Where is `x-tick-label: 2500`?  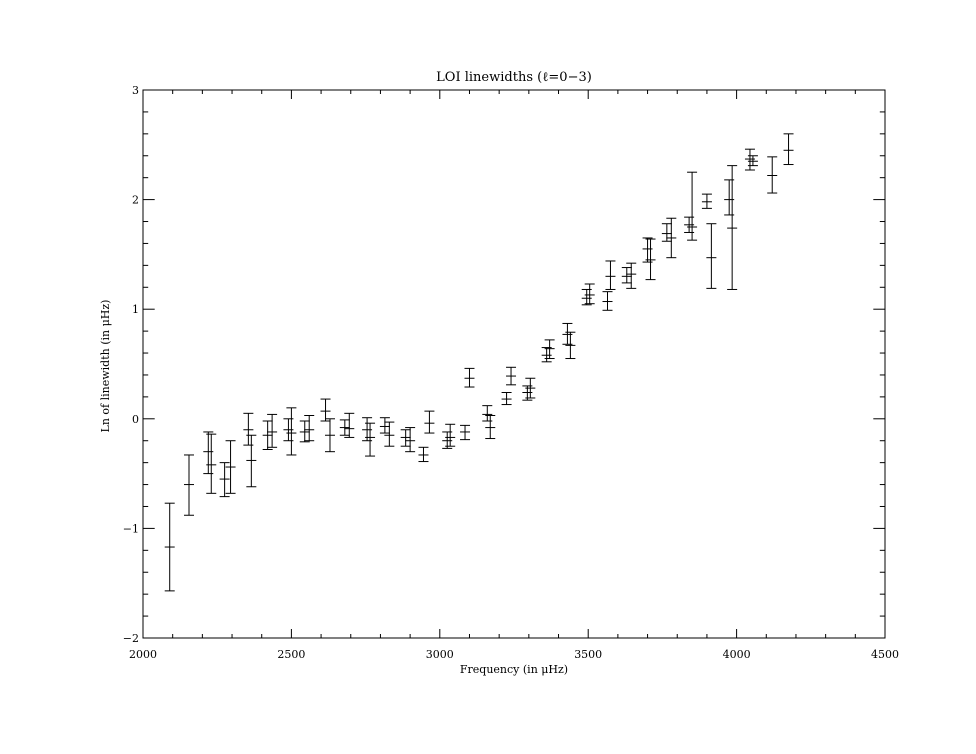 x-tick-label: 2500 is located at coordinates (291, 654).